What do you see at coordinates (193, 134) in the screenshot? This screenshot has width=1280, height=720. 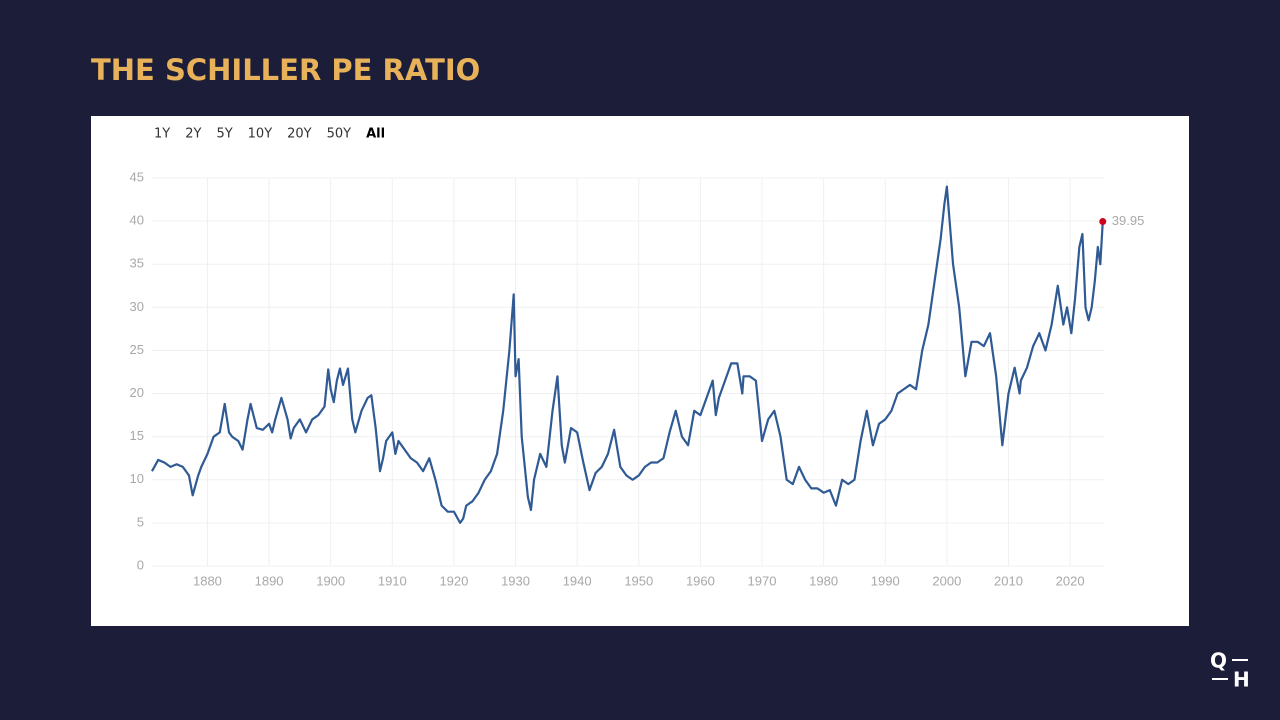 I see `range-button: 2Y` at bounding box center [193, 134].